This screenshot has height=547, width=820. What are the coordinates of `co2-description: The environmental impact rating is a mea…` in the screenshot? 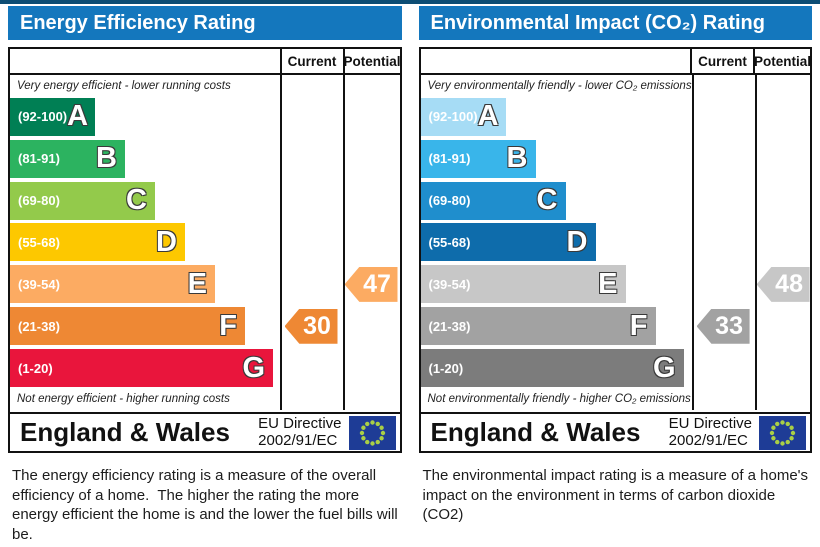 It's located at (617, 495).